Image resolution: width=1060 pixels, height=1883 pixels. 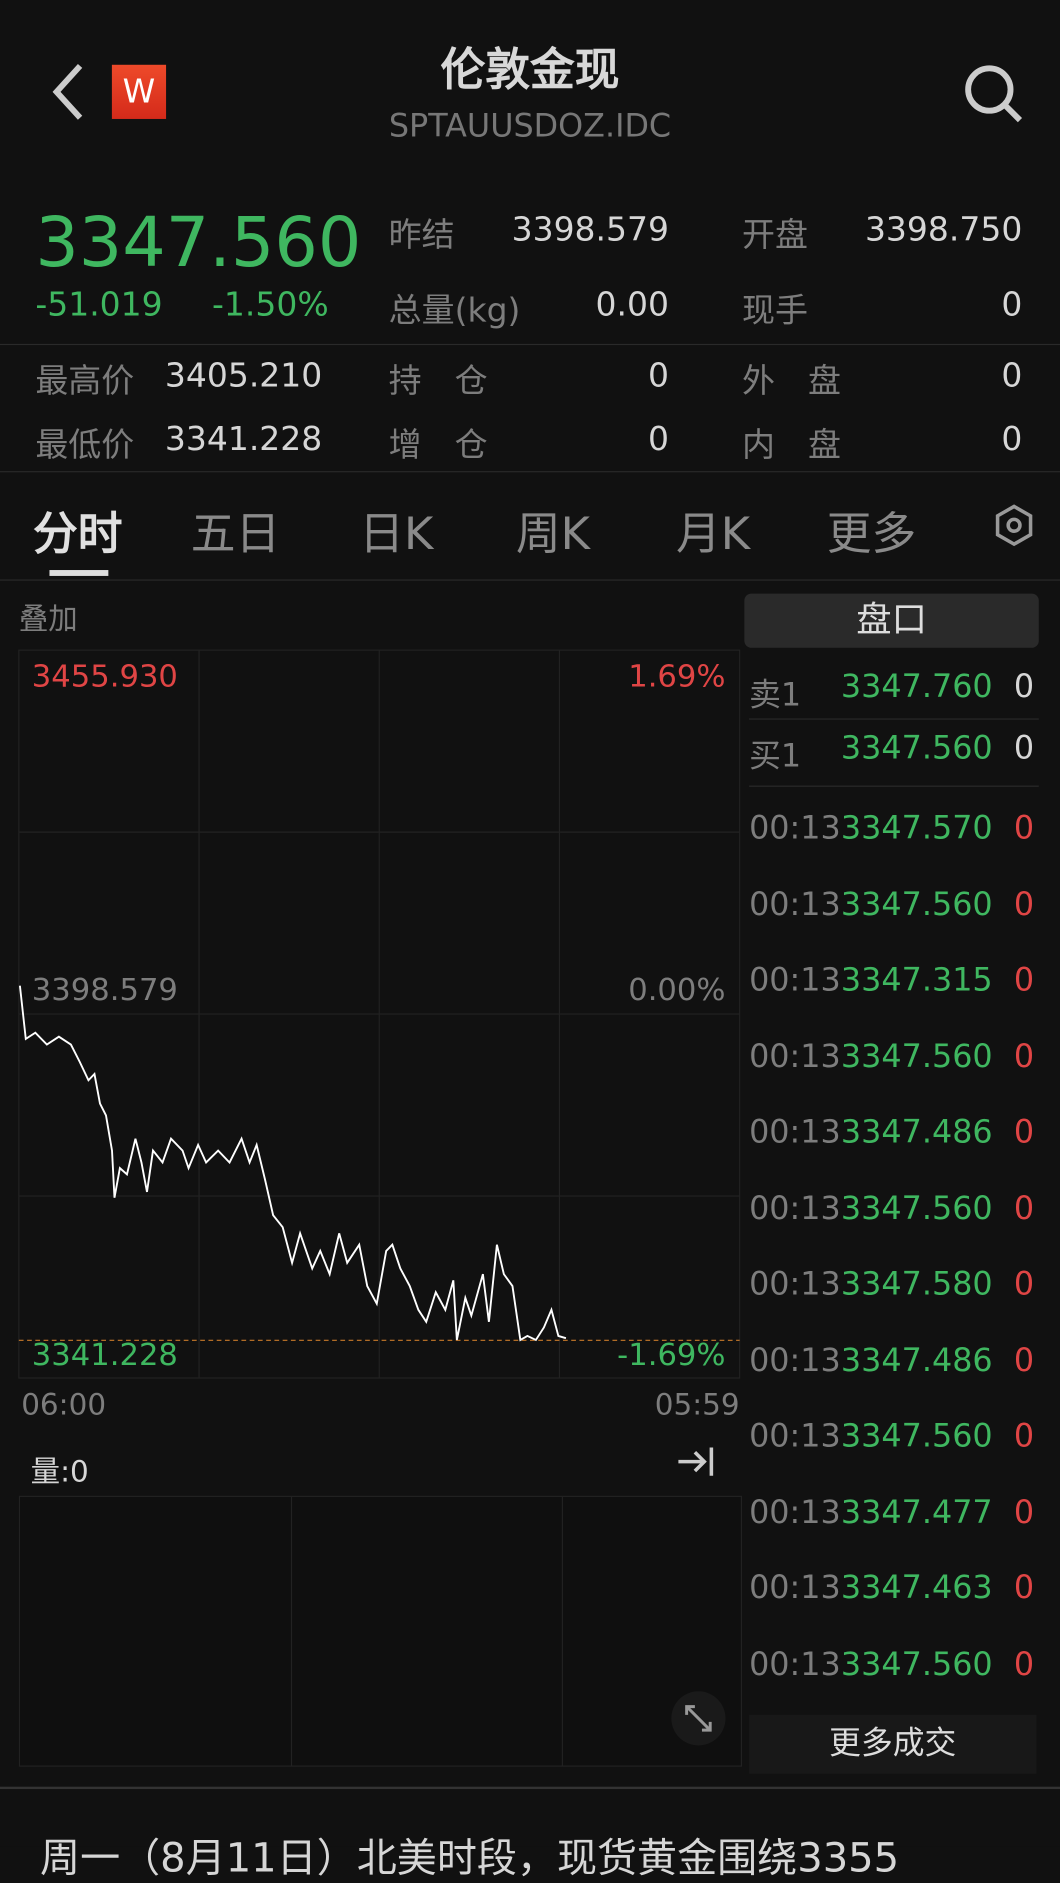 I want to click on search-button, so click(x=994, y=96).